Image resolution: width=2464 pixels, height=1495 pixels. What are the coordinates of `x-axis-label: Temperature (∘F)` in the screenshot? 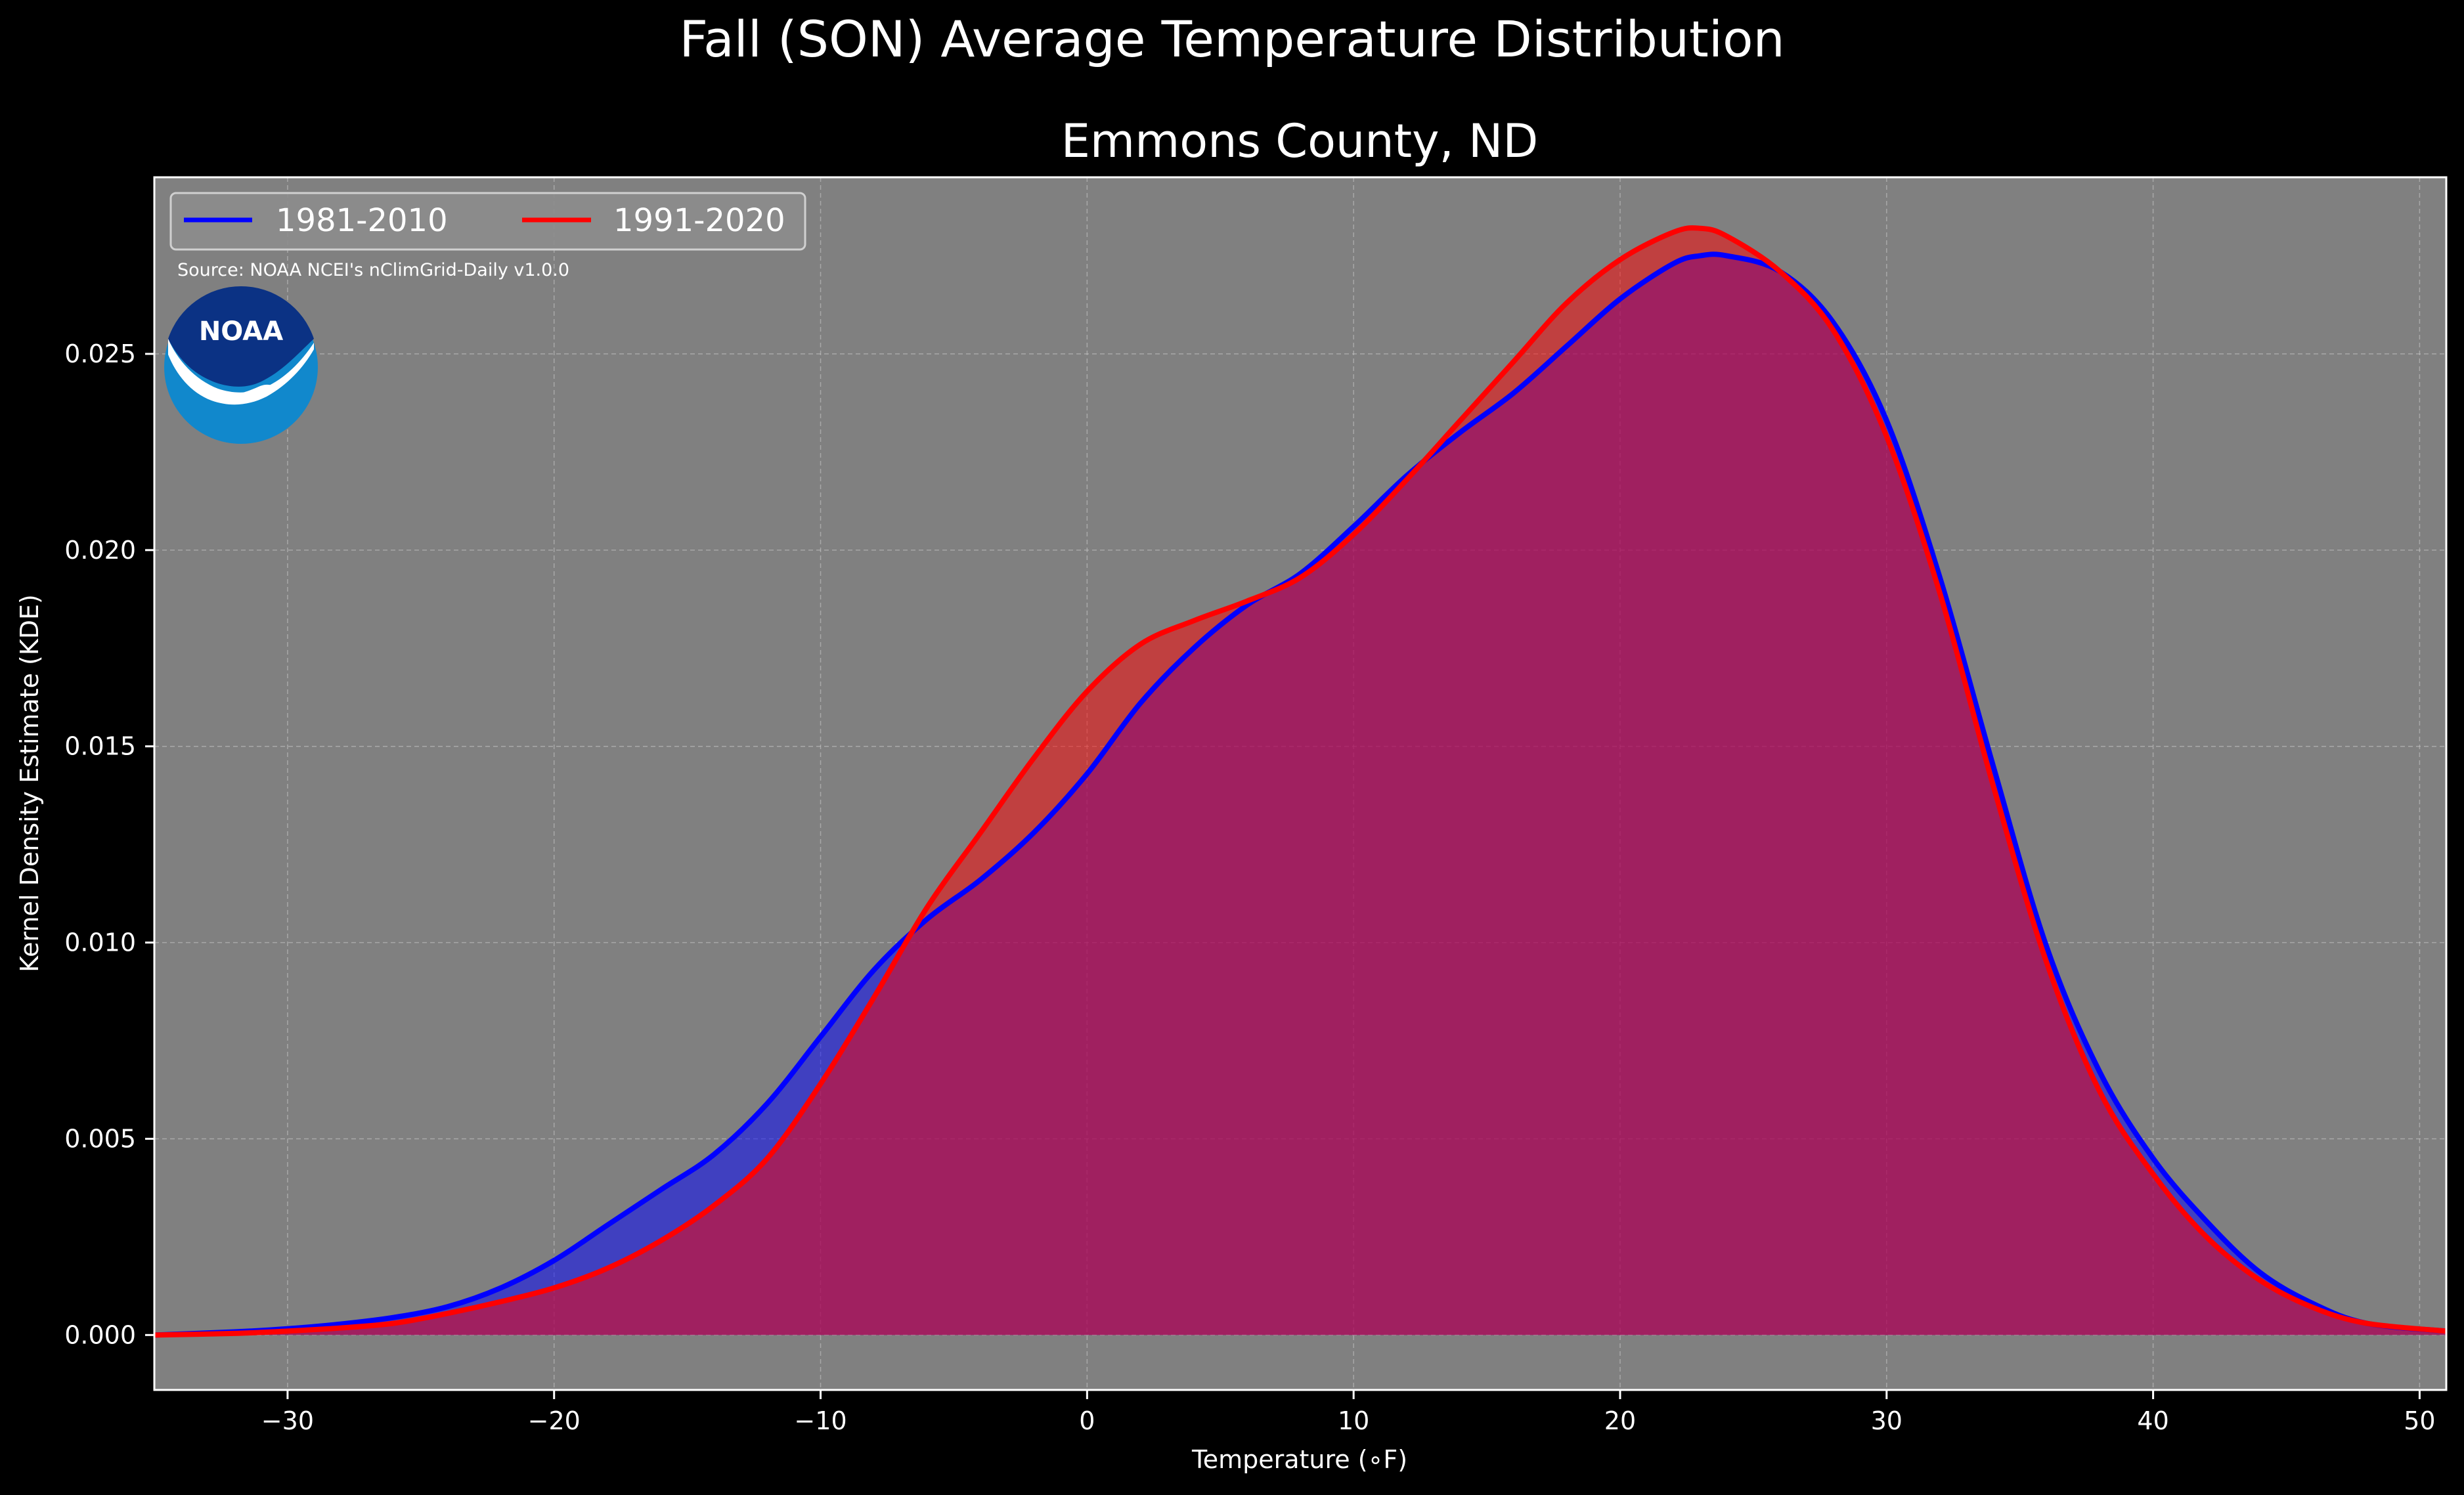 It's located at (1299, 1459).